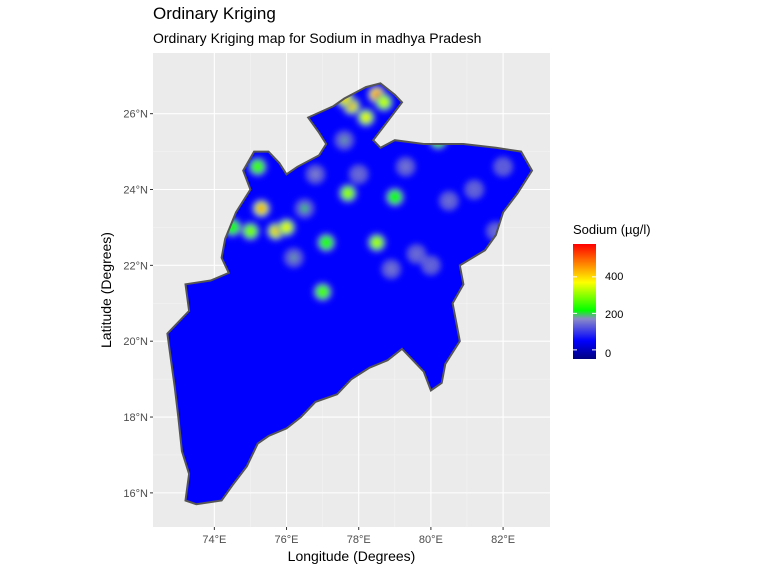 This screenshot has width=766, height=573. What do you see at coordinates (138, 304) in the screenshot?
I see `y-axis-ticks: 16°N 18°N 20°N 22°N 24°N 26°N` at bounding box center [138, 304].